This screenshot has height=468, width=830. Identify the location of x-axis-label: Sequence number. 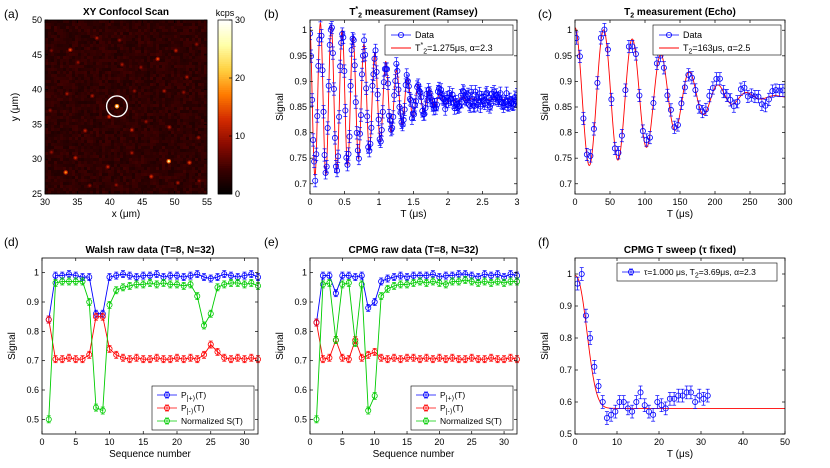
(150, 454).